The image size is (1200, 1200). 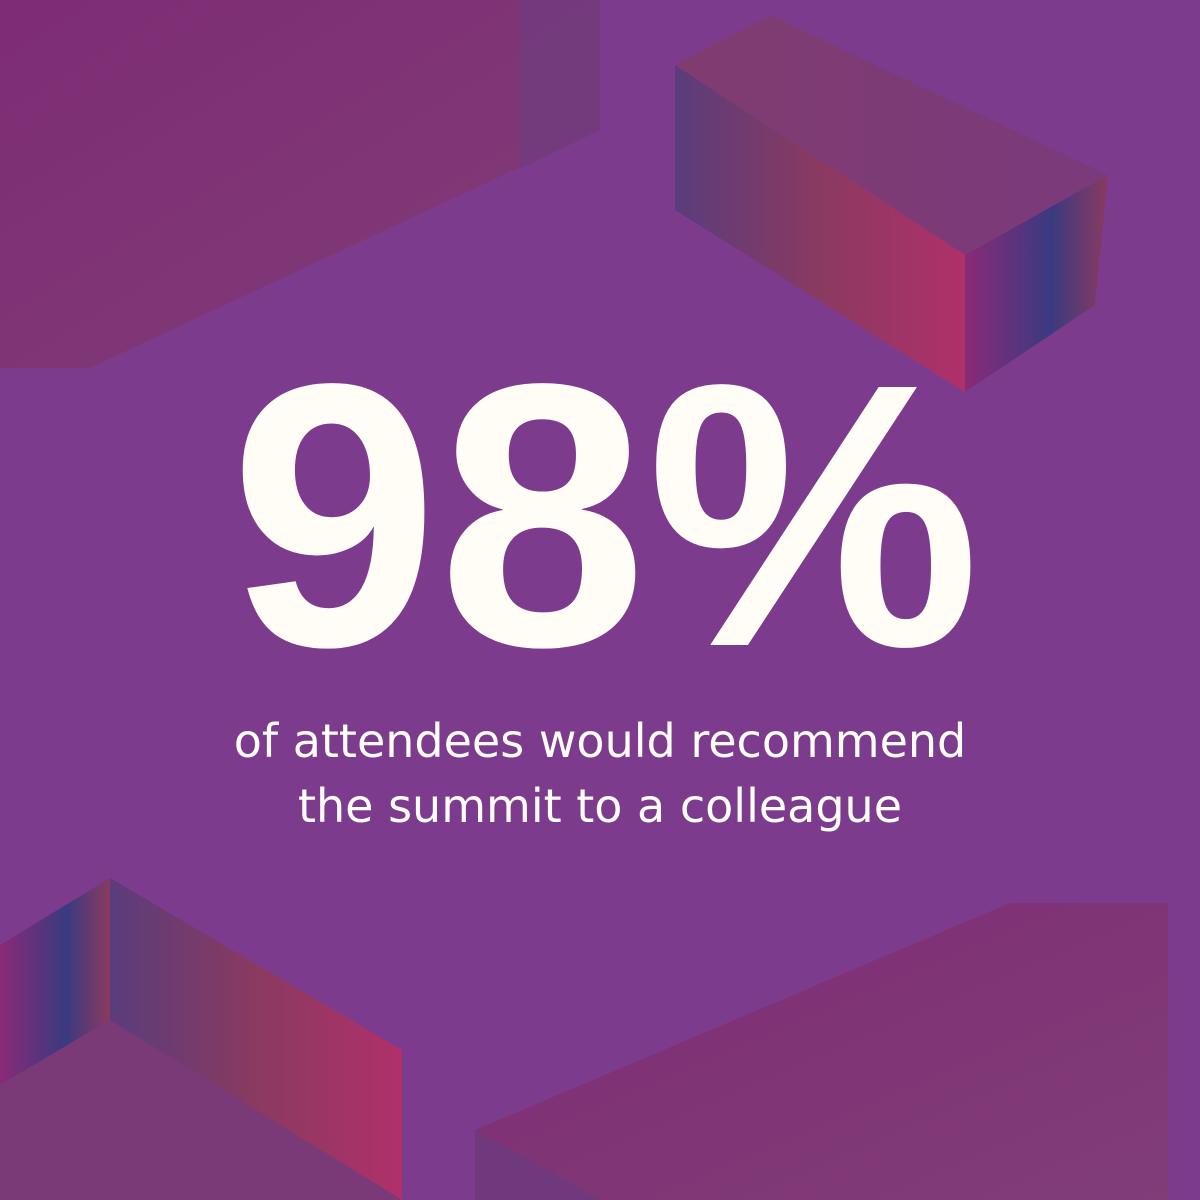 I want to click on deco-block-front, so click(x=256, y=1039).